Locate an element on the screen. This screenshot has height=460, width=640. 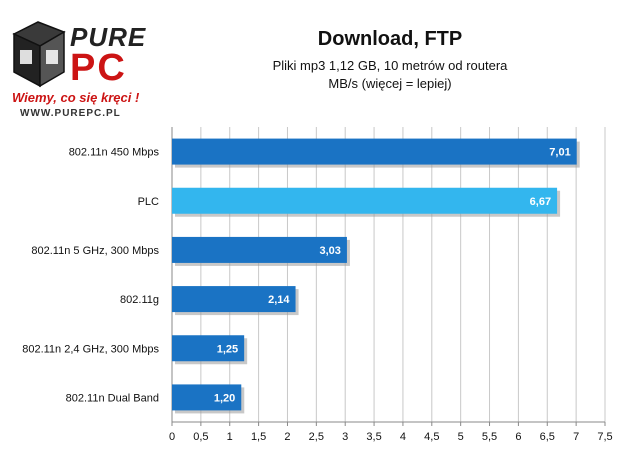
category-label: 802.11g is located at coordinates (139, 300).